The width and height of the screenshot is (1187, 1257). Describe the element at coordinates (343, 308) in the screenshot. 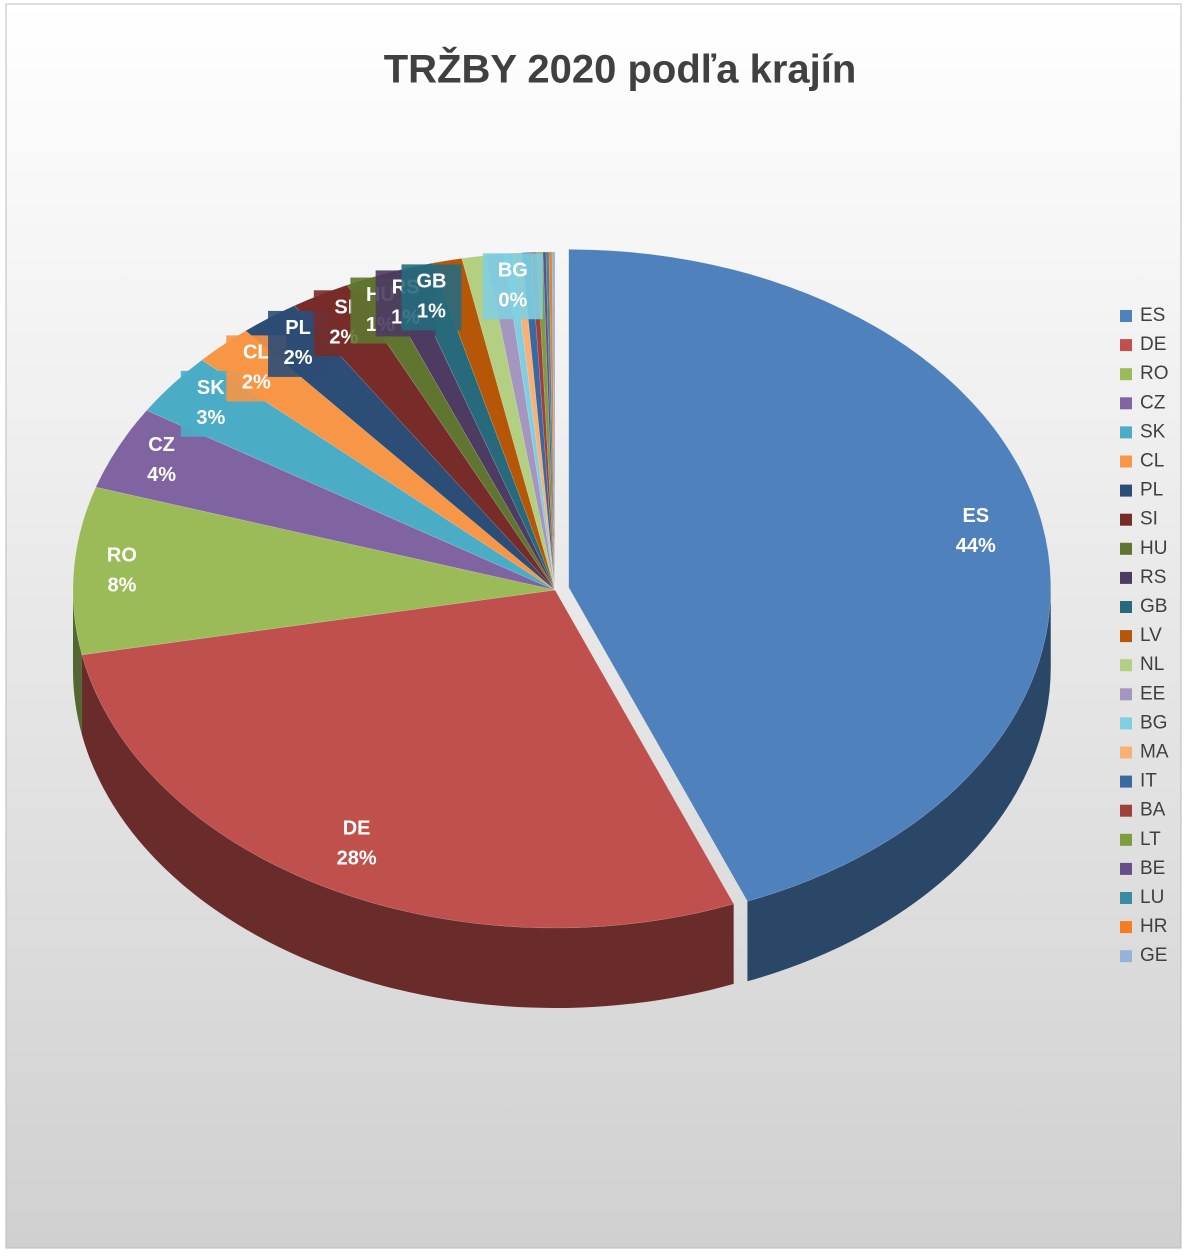

I see `data-label-category: SI` at that location.